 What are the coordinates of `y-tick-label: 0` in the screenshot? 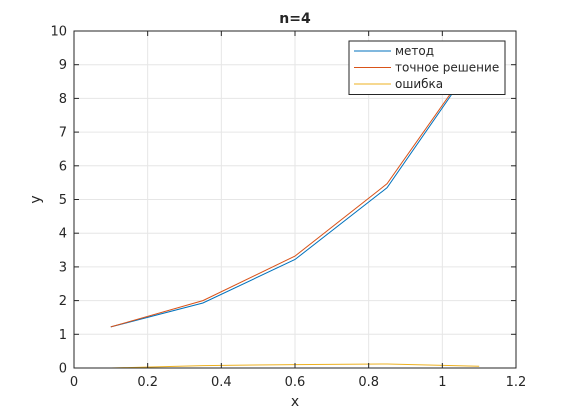 It's located at (63, 369).